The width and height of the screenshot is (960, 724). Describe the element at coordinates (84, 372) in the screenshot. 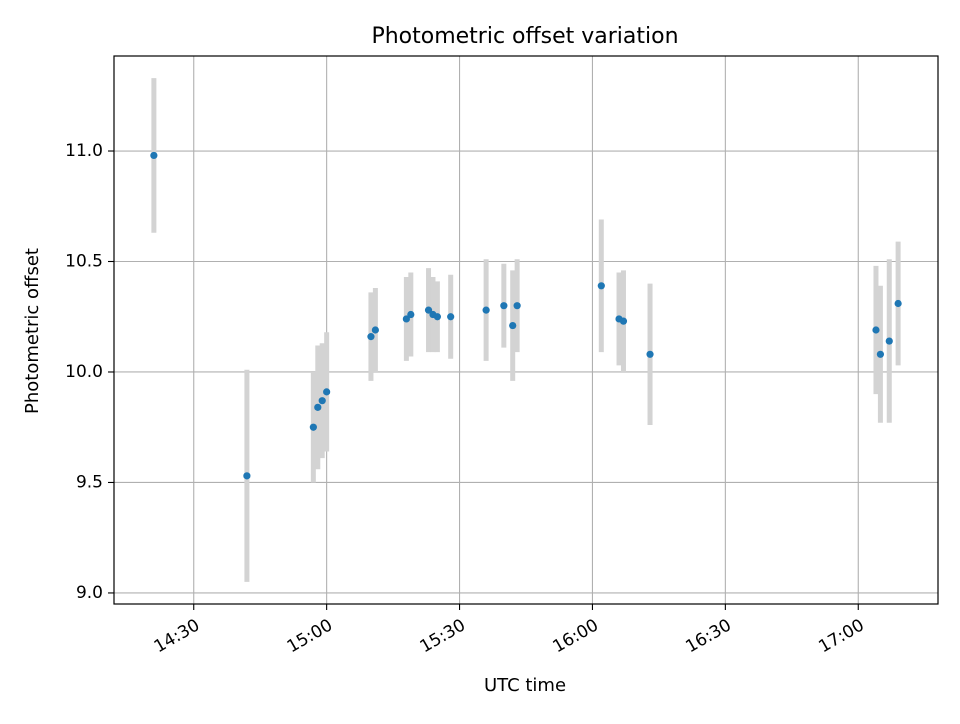

I see `y-tick-label: 10.0` at that location.